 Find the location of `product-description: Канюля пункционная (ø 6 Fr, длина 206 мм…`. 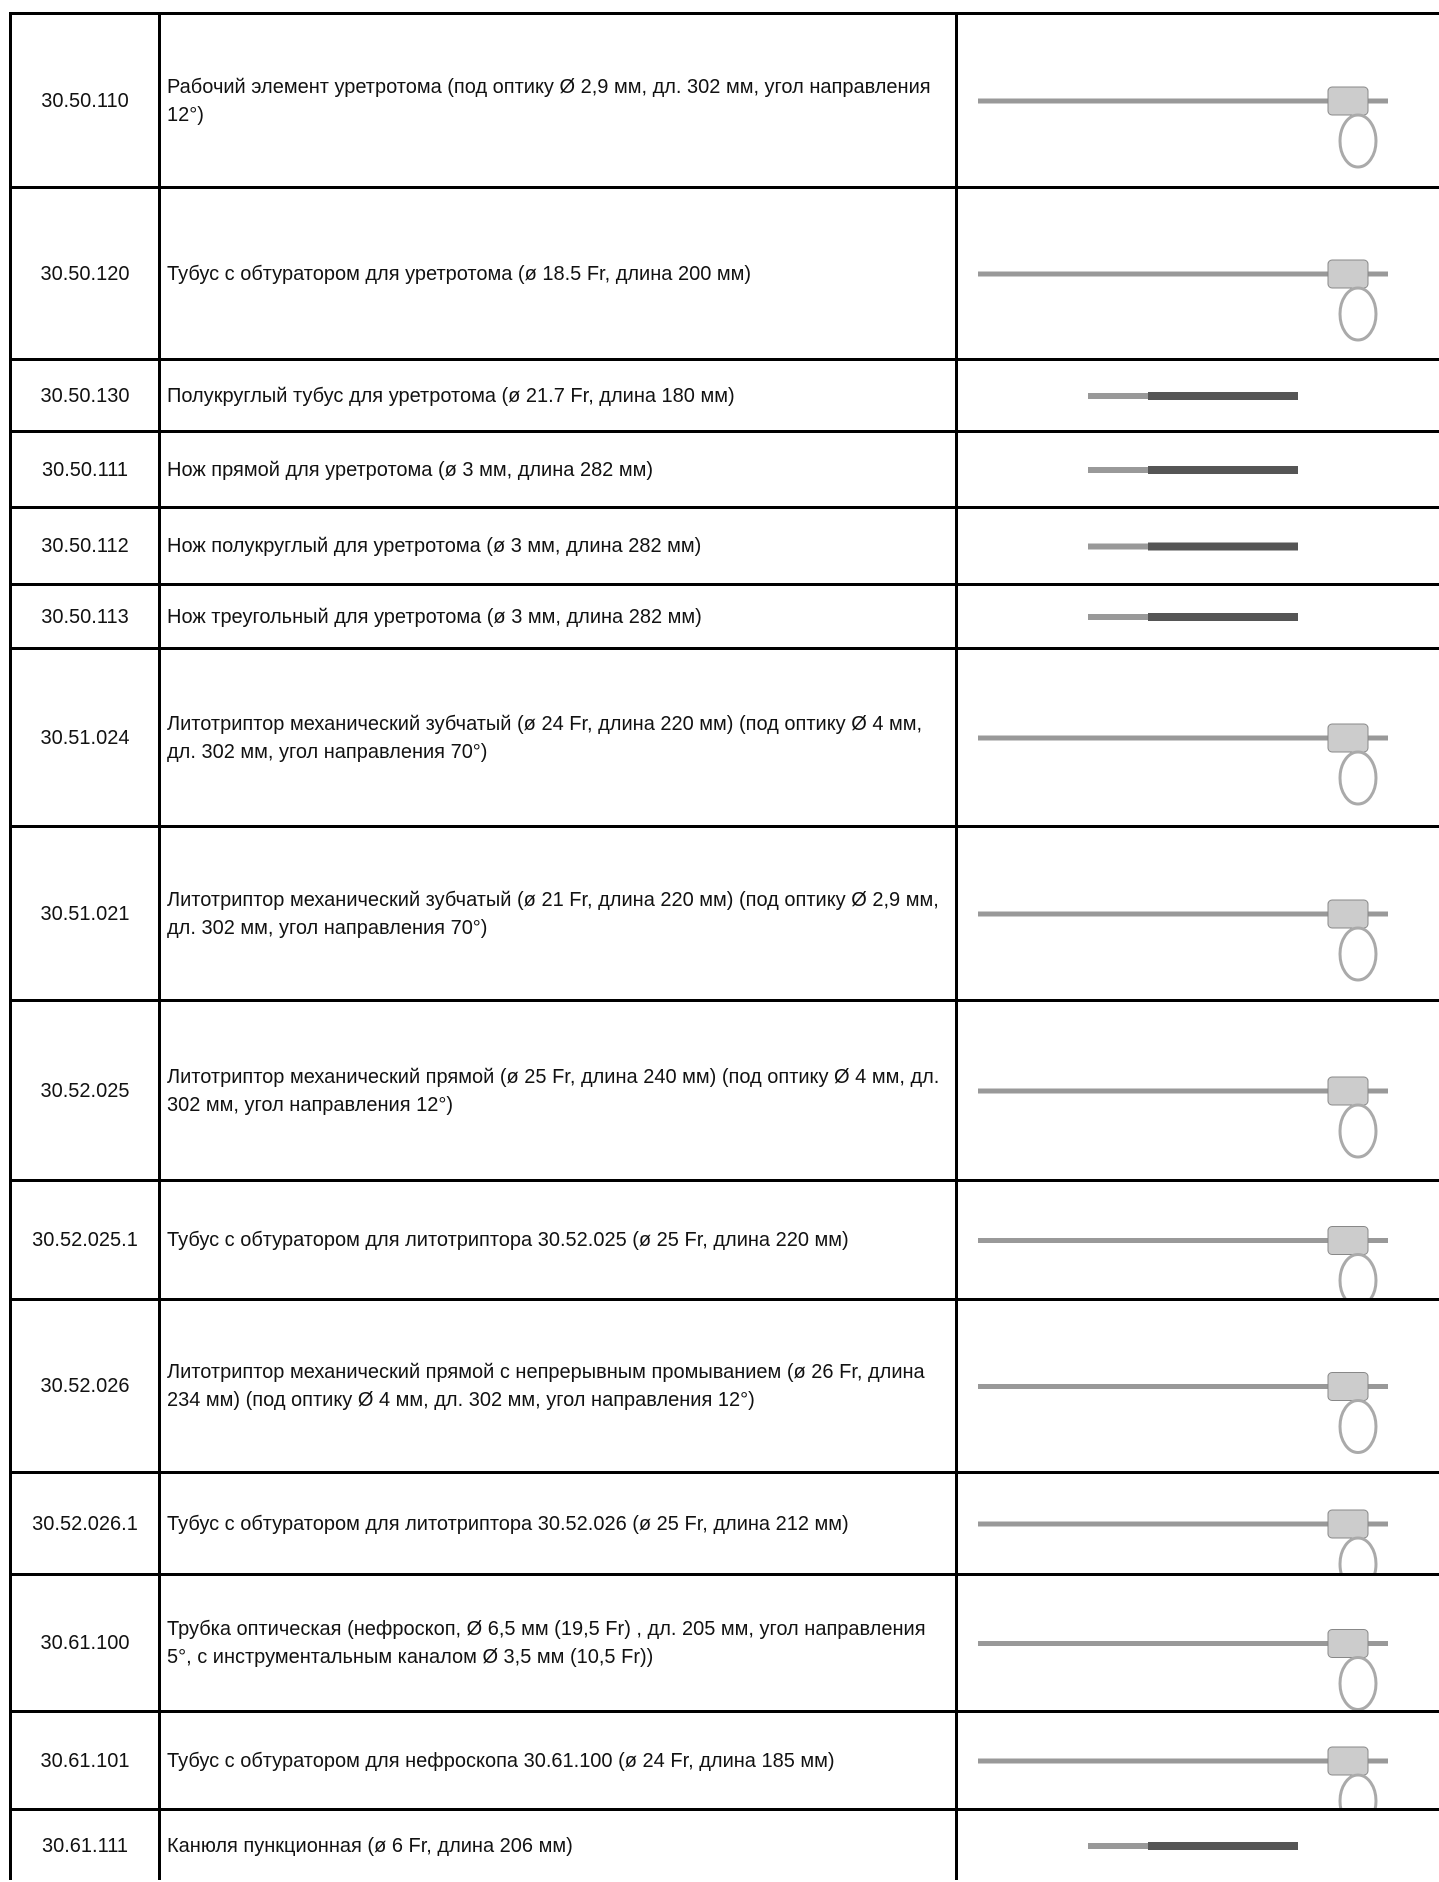

product-description: Канюля пункционная (ø 6 Fr, длина 206 мм… is located at coordinates (559, 1845).